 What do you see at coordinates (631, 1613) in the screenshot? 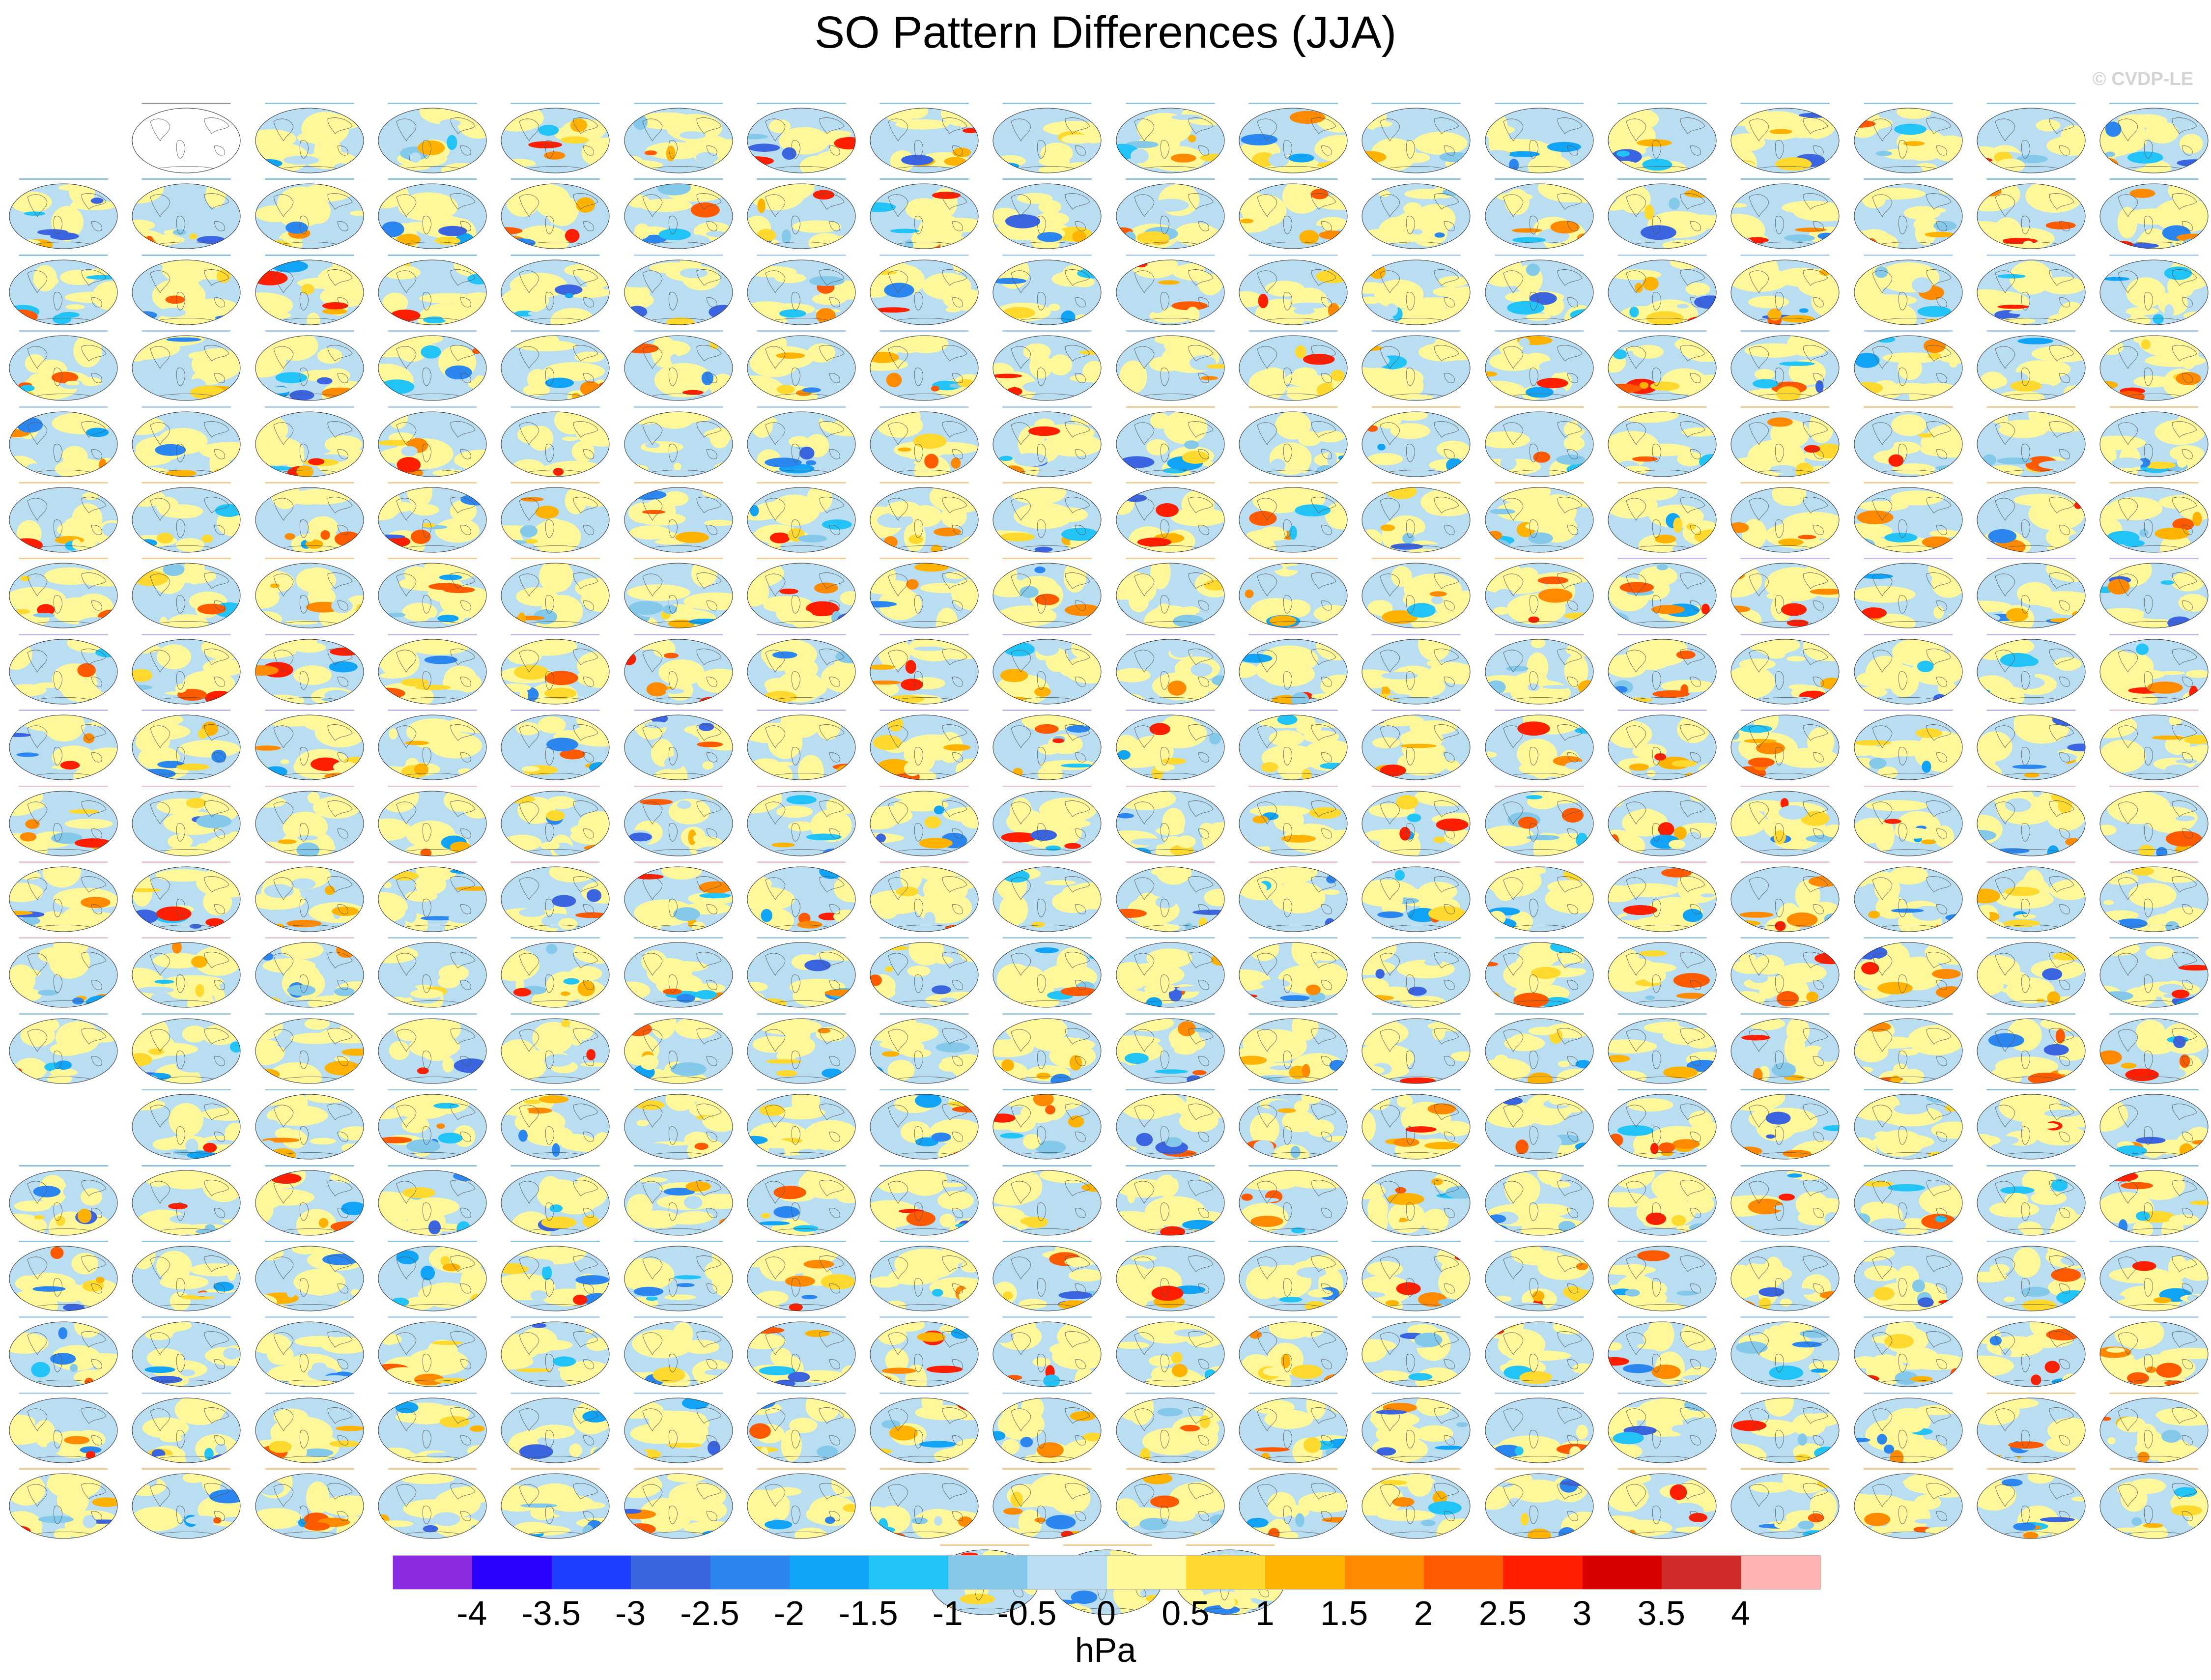
I see `colorbar-tick-label: -3` at bounding box center [631, 1613].